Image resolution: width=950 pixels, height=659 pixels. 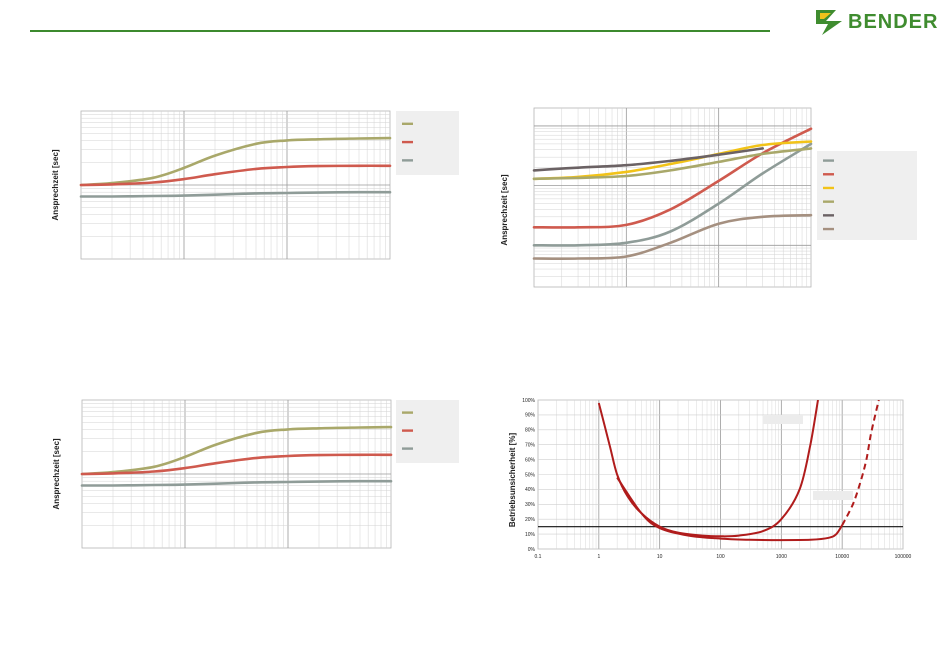 I want to click on y-tick-label: 80%, so click(x=530, y=431).